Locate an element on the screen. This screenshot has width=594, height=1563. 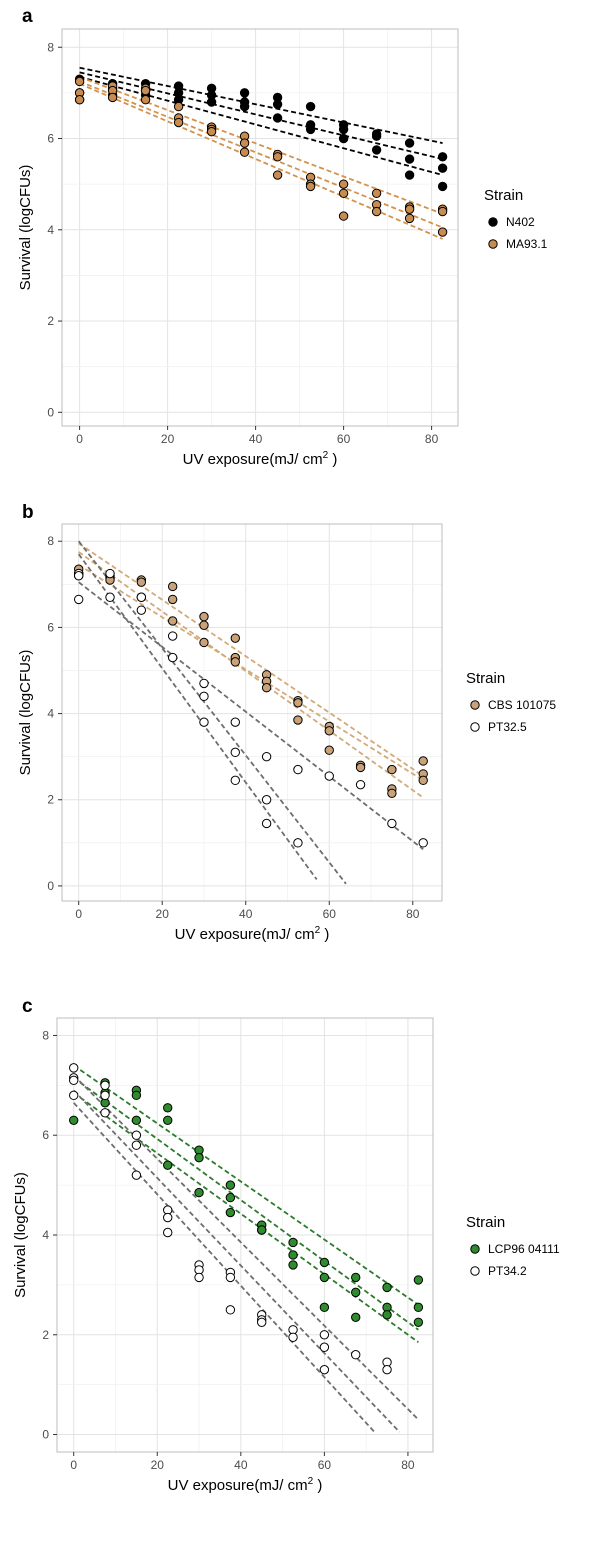
legend: Strain LCP96 04111 PT34.2 is located at coordinates (513, 1246).